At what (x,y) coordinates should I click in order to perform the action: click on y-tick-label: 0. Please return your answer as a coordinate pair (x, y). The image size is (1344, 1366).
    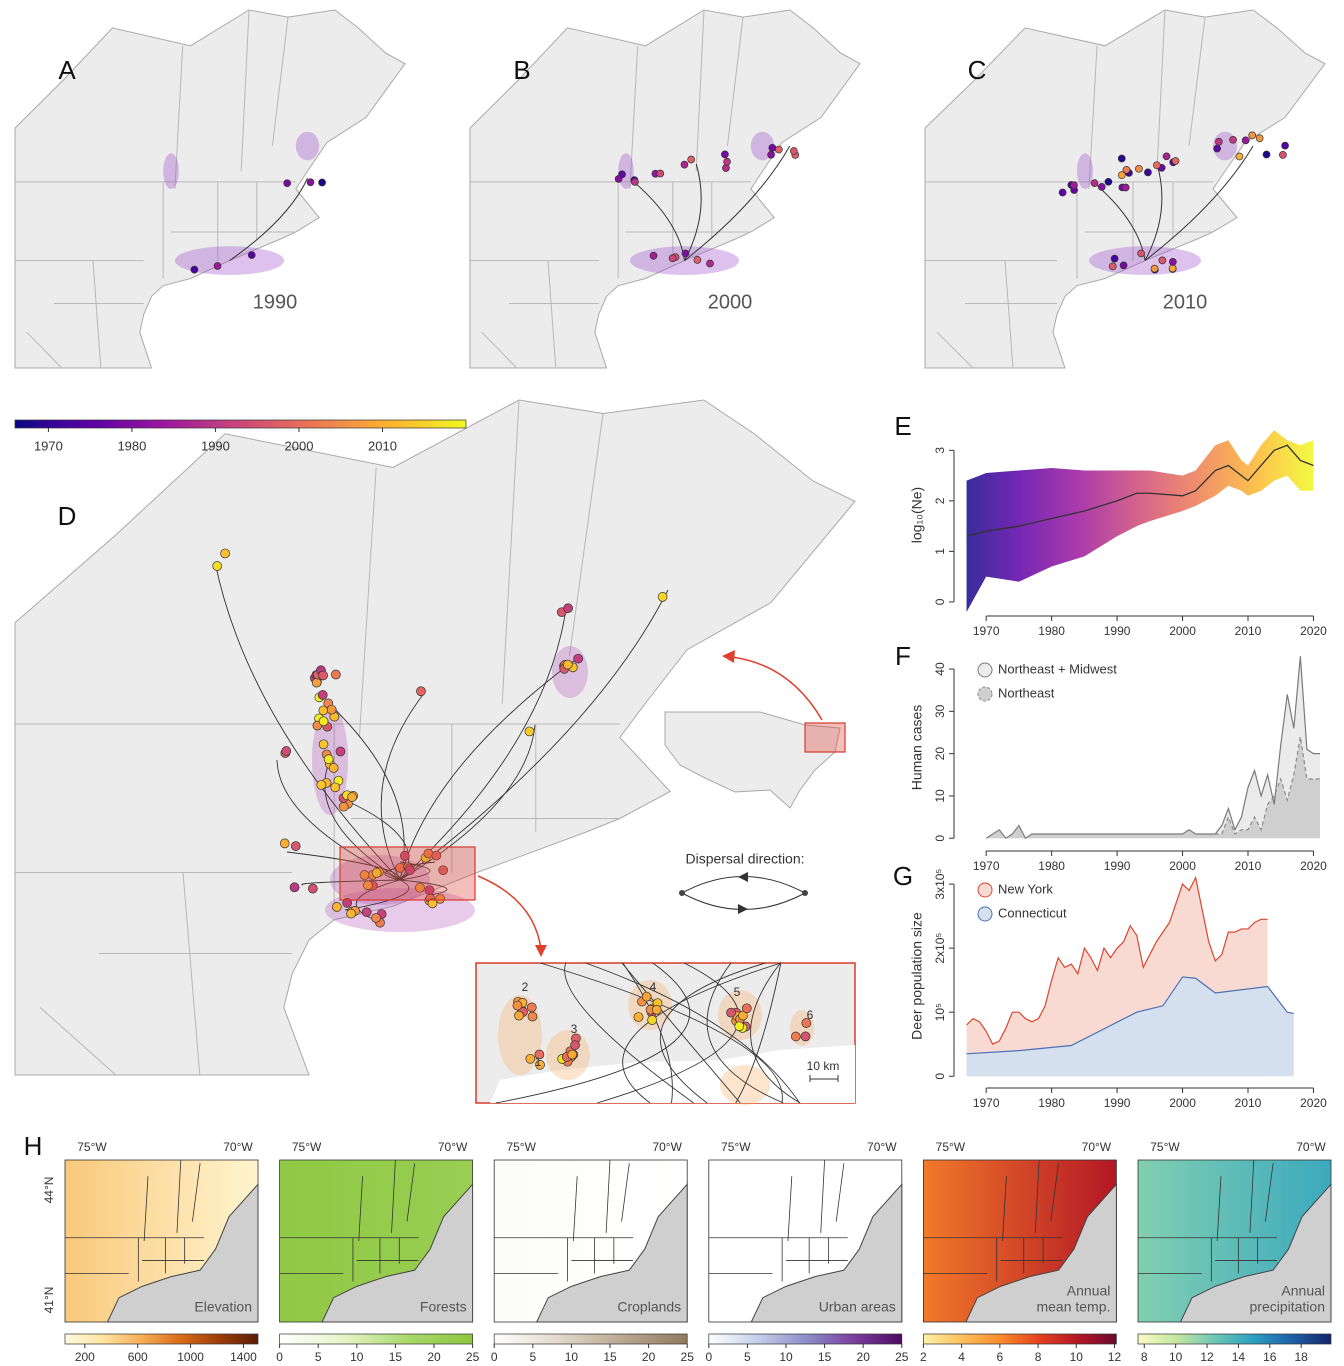
    Looking at the image, I should click on (940, 838).